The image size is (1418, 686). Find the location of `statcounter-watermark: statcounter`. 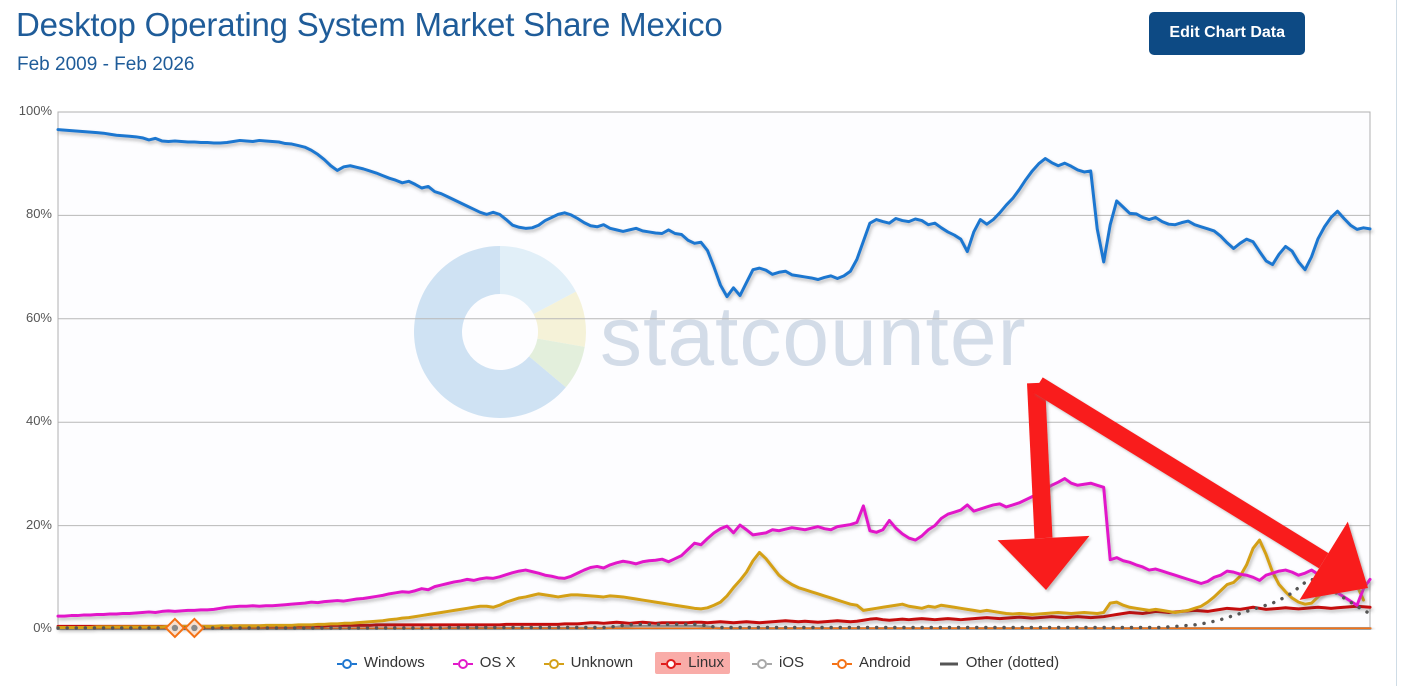

statcounter-watermark: statcounter is located at coordinates (720, 332).